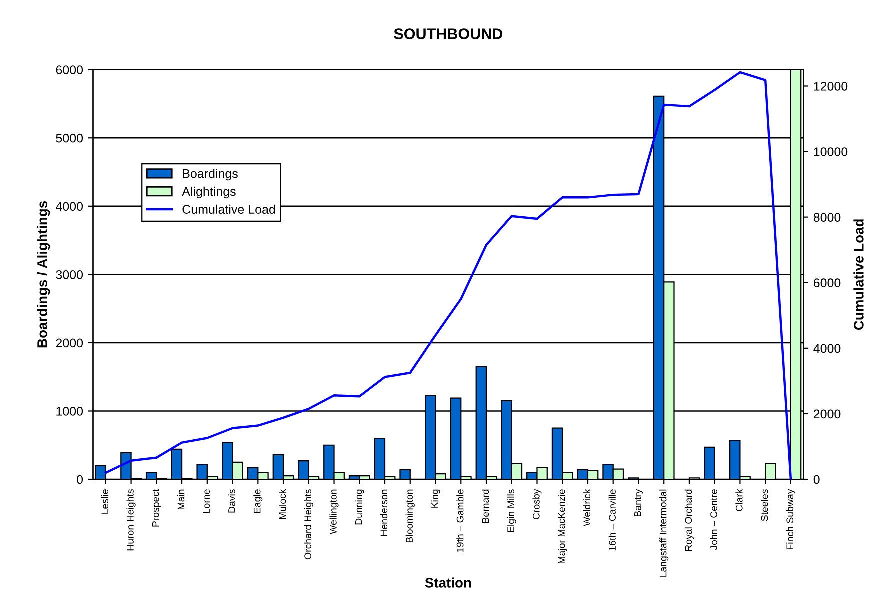  What do you see at coordinates (817, 479) in the screenshot?
I see `y2-tick-label: 0` at bounding box center [817, 479].